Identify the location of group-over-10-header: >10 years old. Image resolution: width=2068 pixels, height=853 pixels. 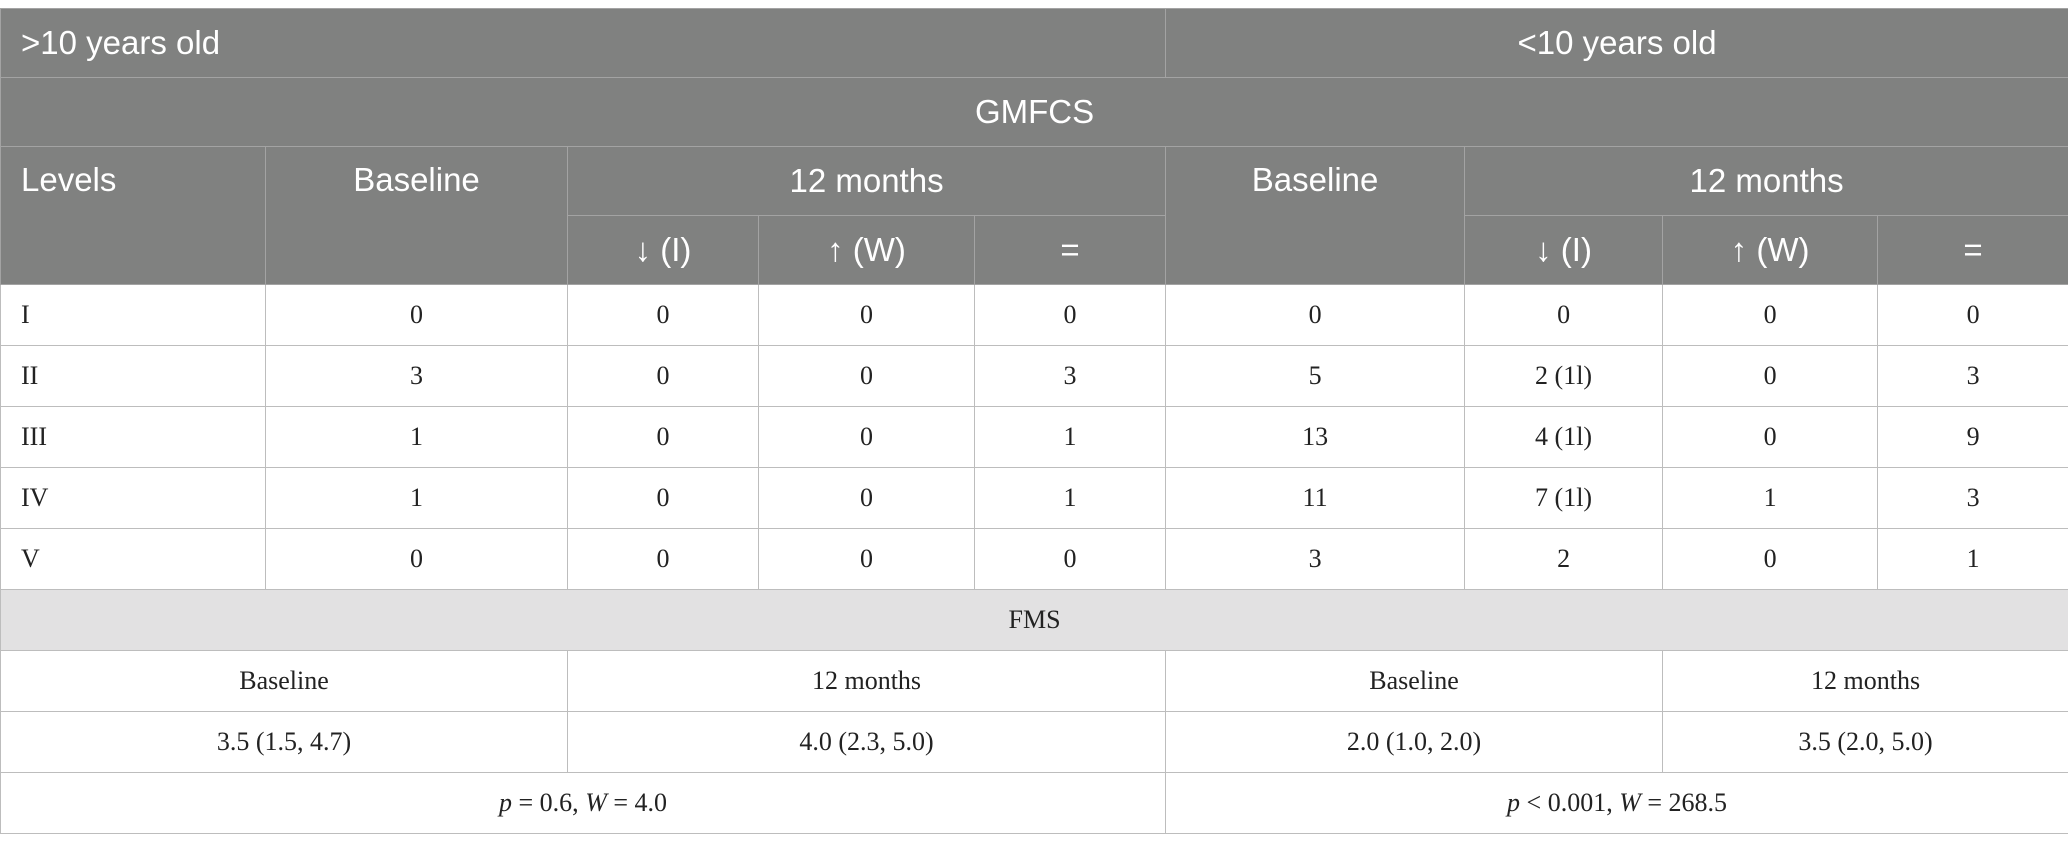
(583, 43).